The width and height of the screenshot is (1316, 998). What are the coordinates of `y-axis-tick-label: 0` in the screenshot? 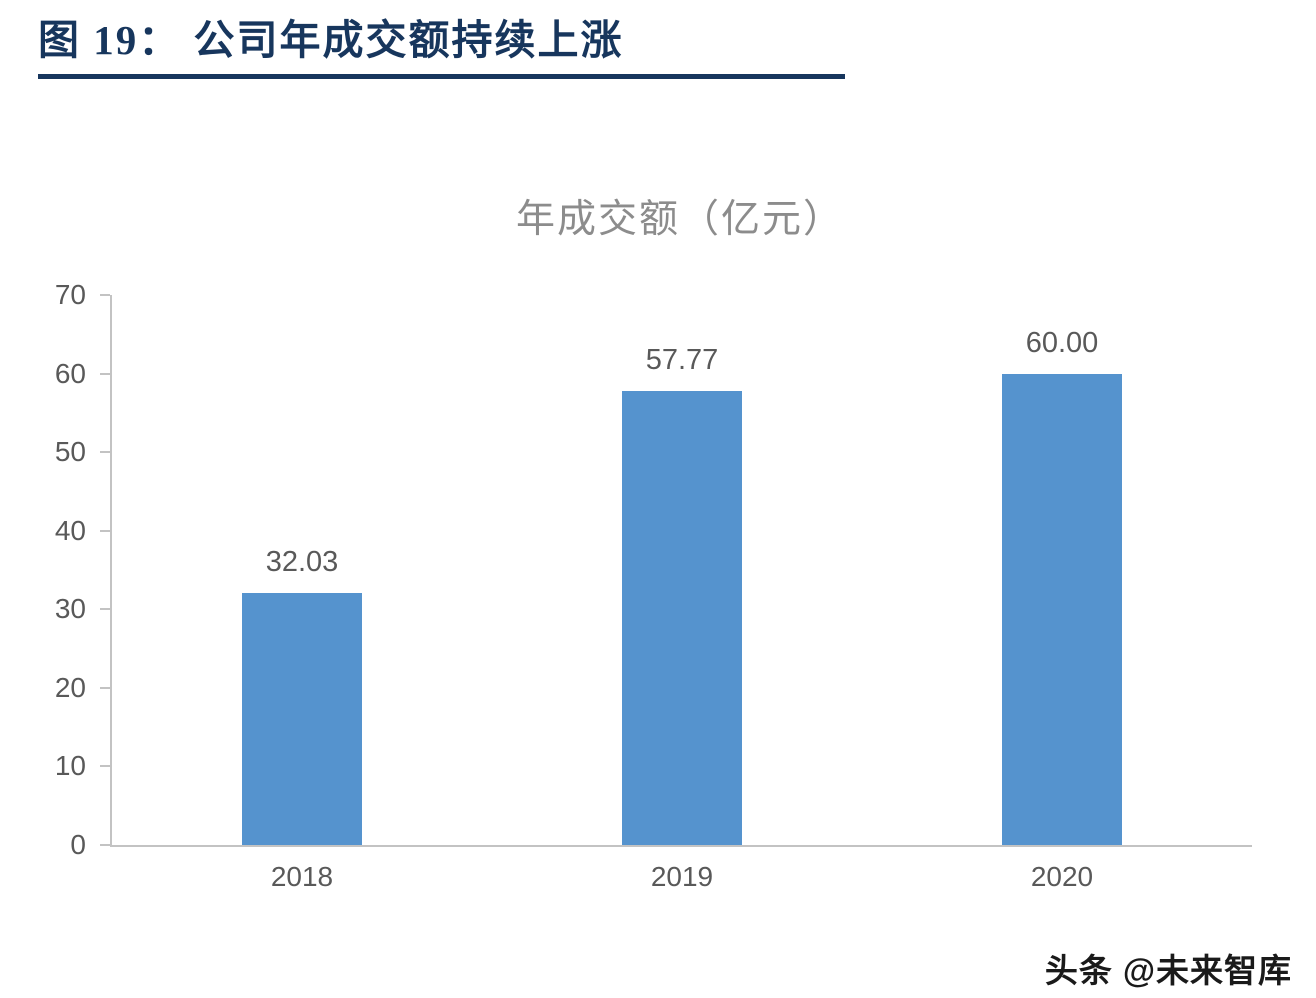 It's located at (78, 844).